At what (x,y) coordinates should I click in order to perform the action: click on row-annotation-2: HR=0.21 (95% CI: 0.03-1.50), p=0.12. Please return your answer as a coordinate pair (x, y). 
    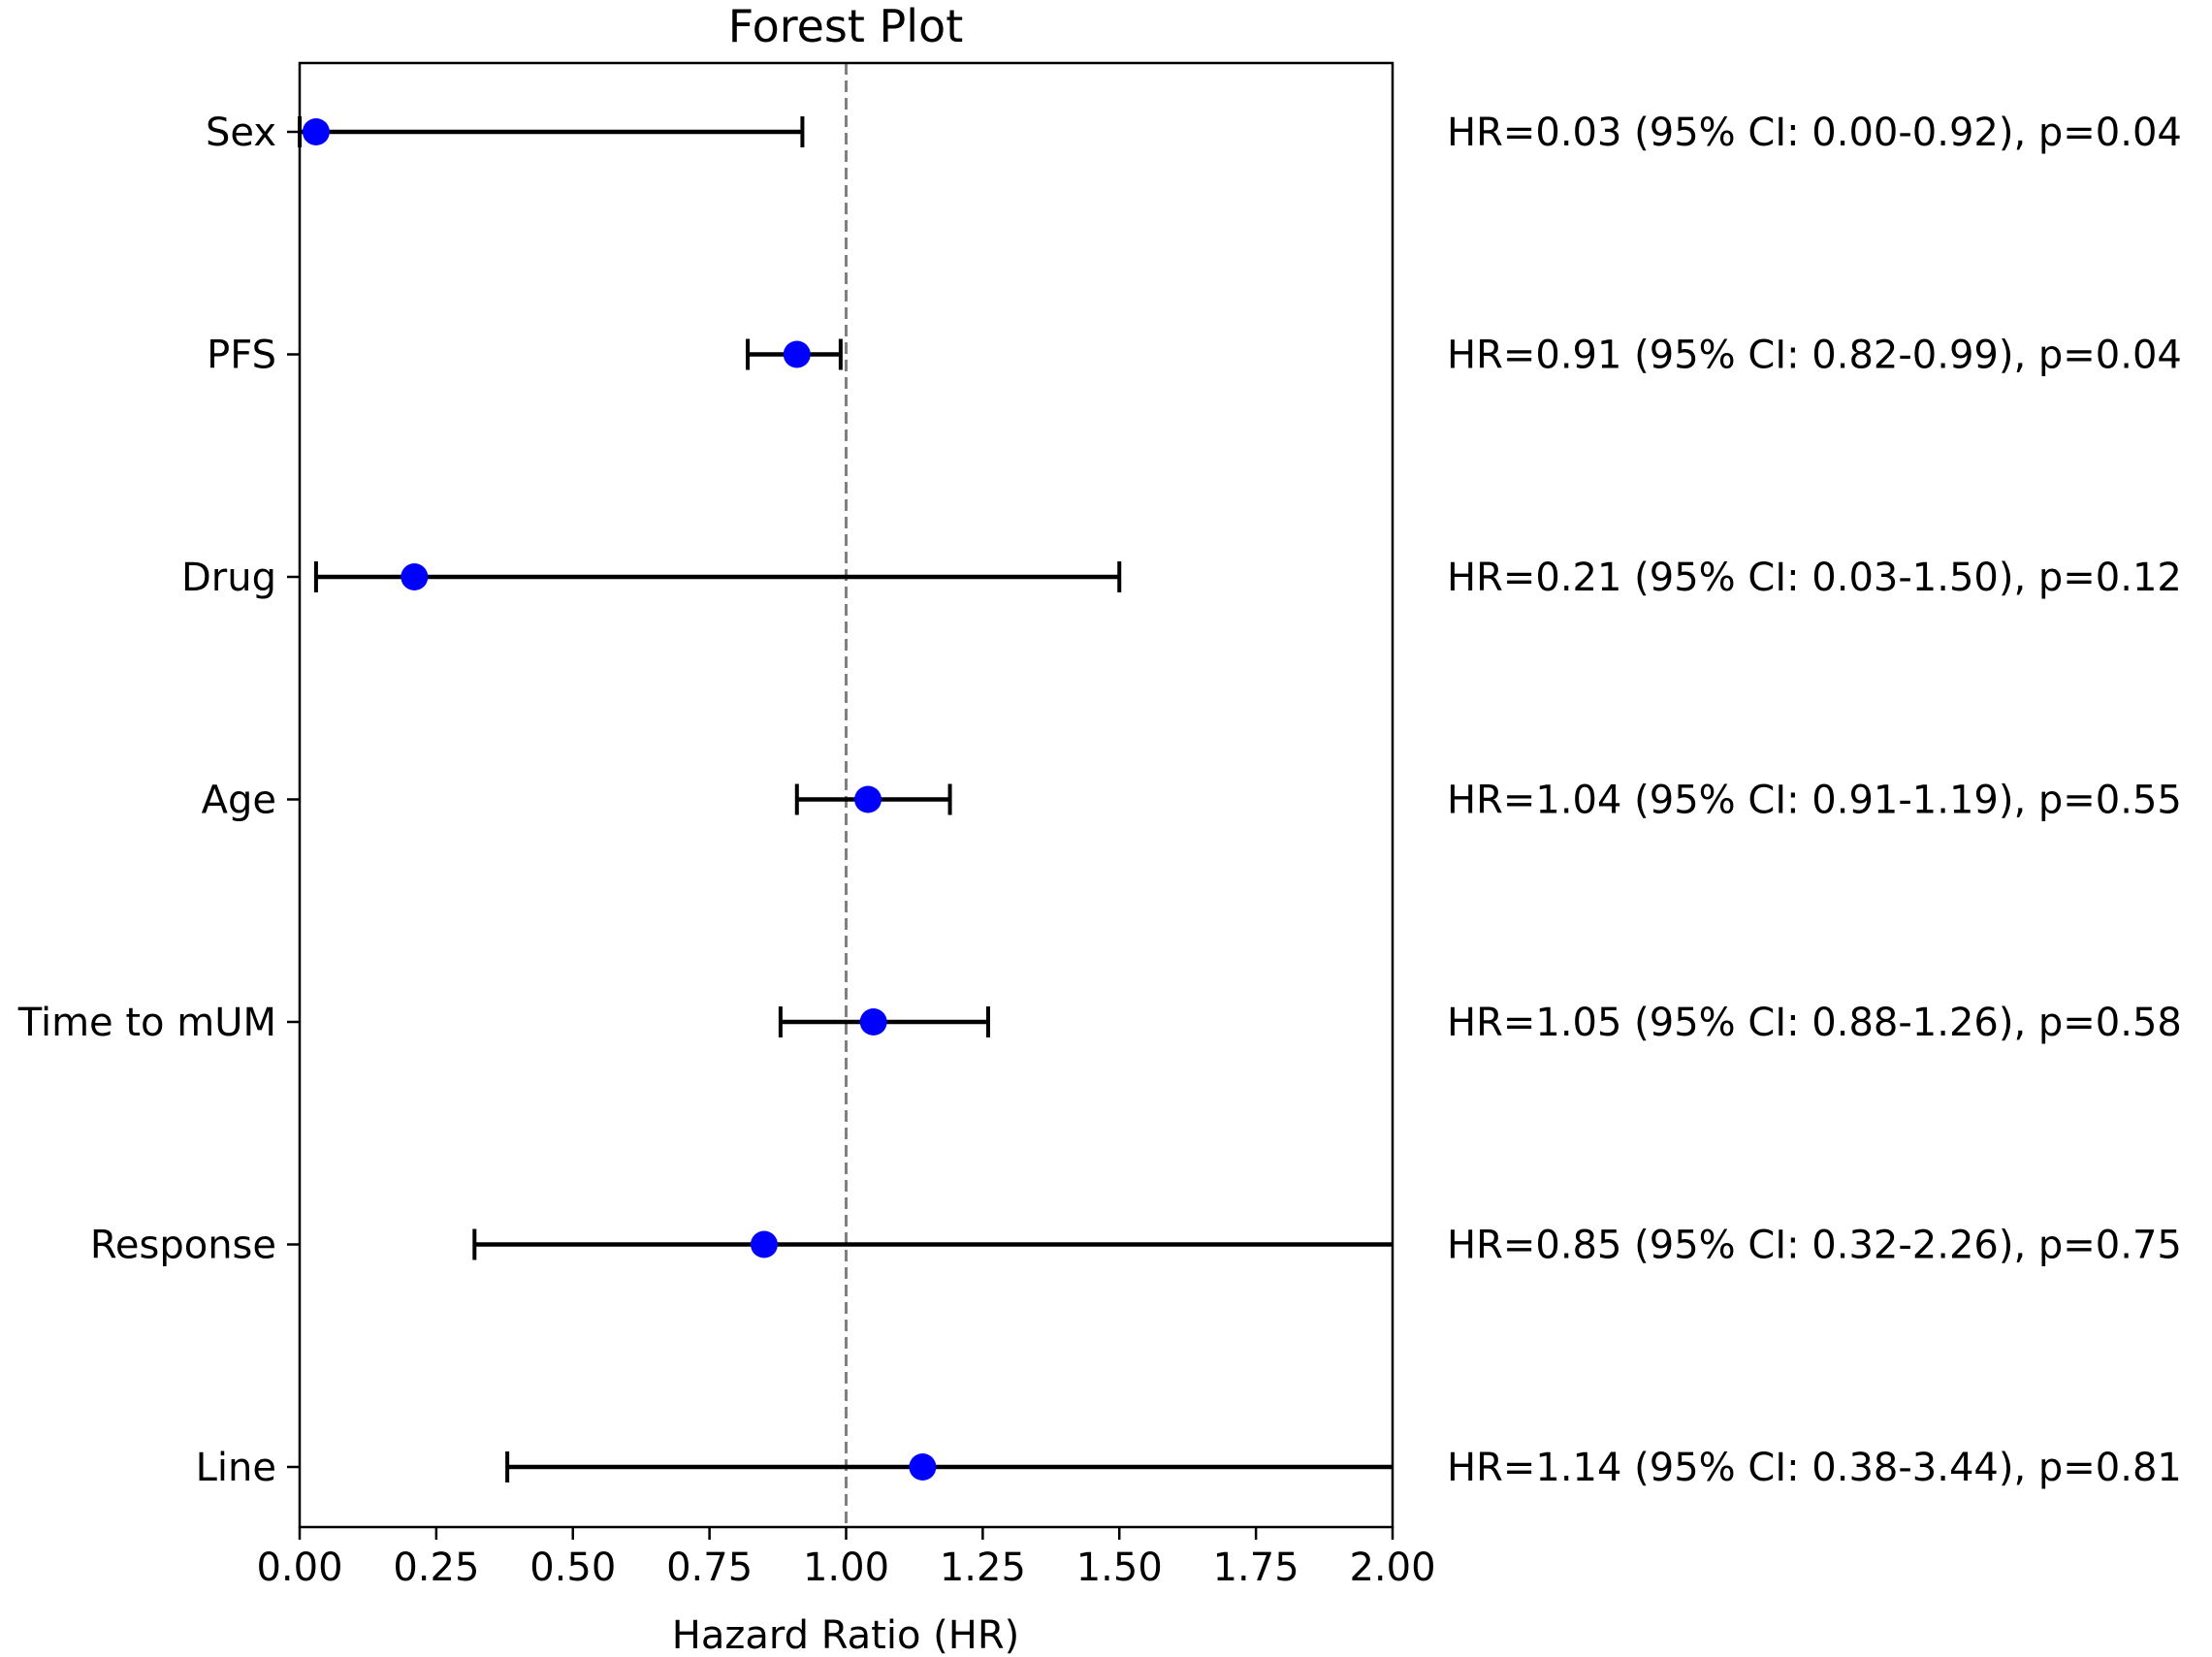
    Looking at the image, I should click on (1815, 578).